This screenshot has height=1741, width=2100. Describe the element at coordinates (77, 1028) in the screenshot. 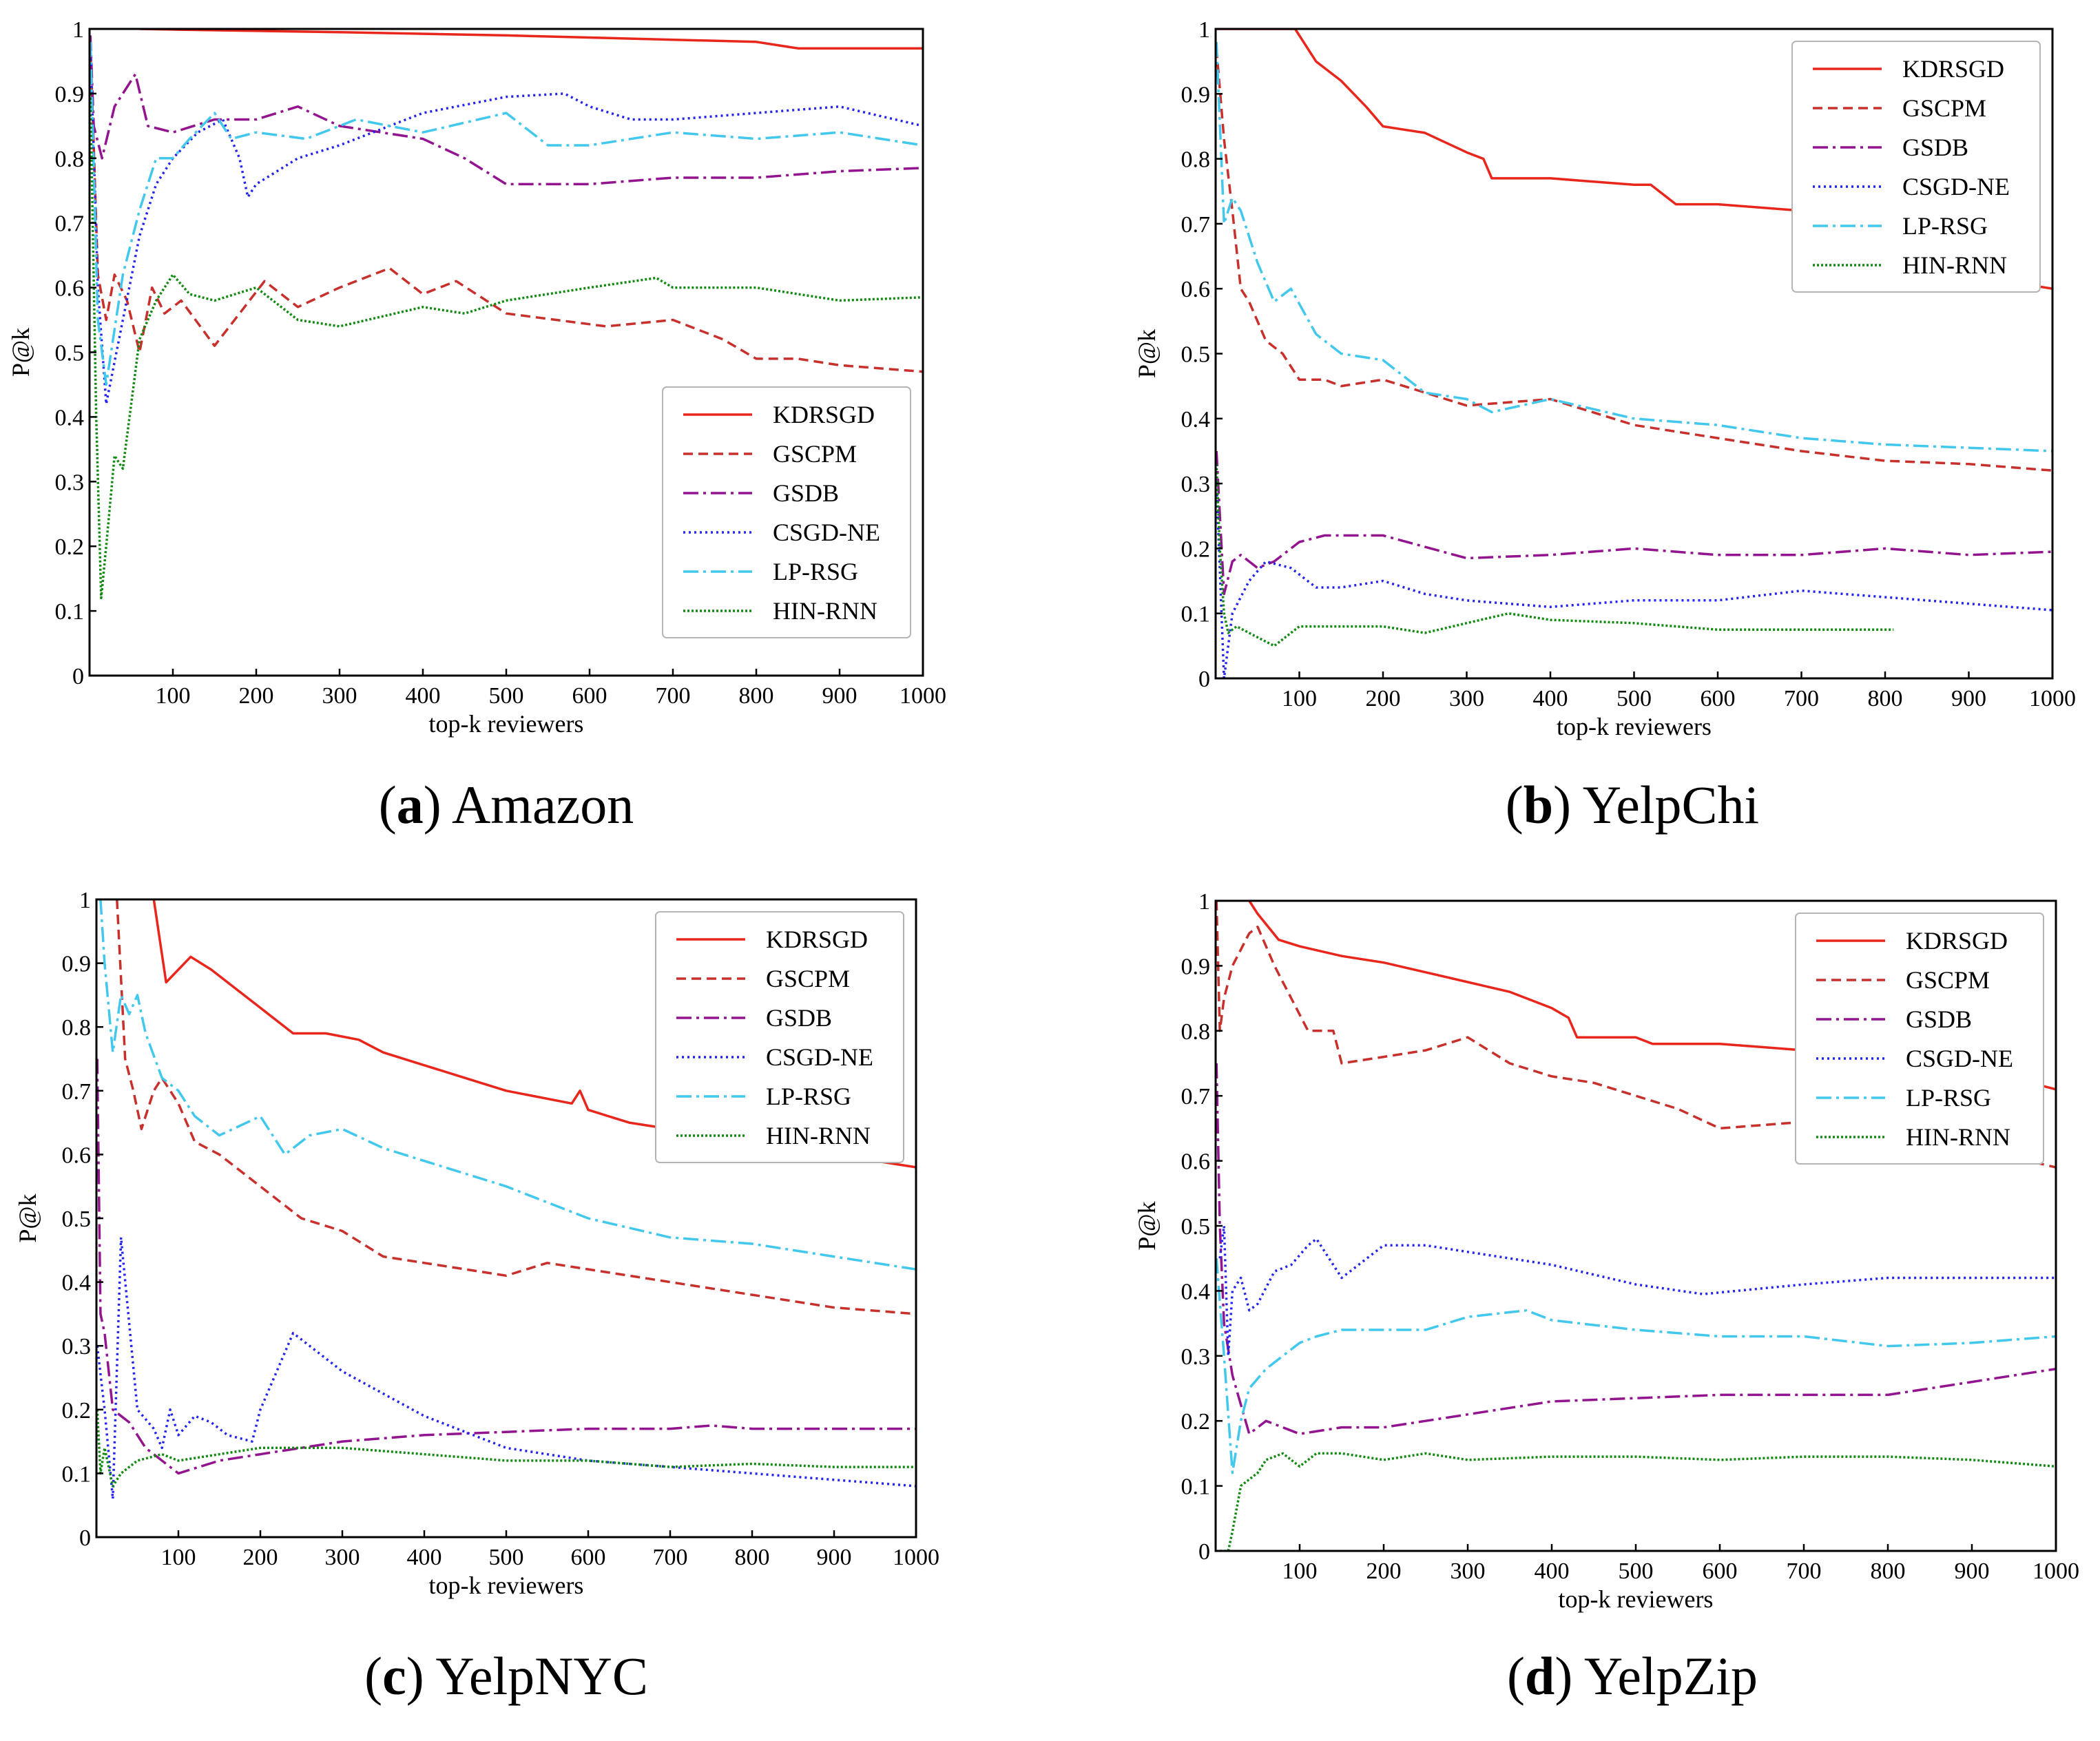

I see `y-tick-label: 0.8` at that location.